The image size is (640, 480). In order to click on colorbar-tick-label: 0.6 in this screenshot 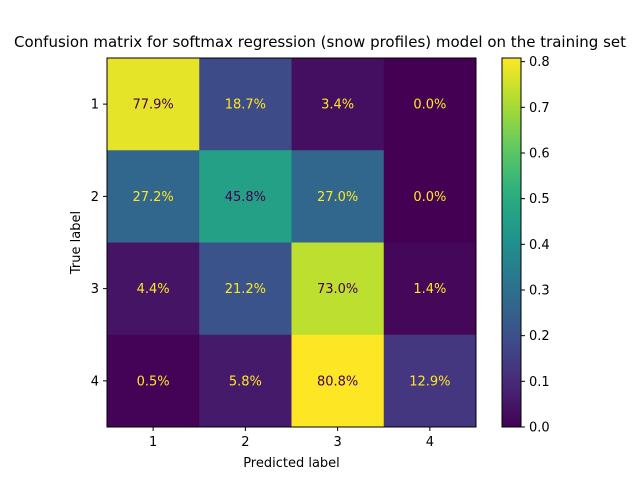, I will do `click(539, 153)`.